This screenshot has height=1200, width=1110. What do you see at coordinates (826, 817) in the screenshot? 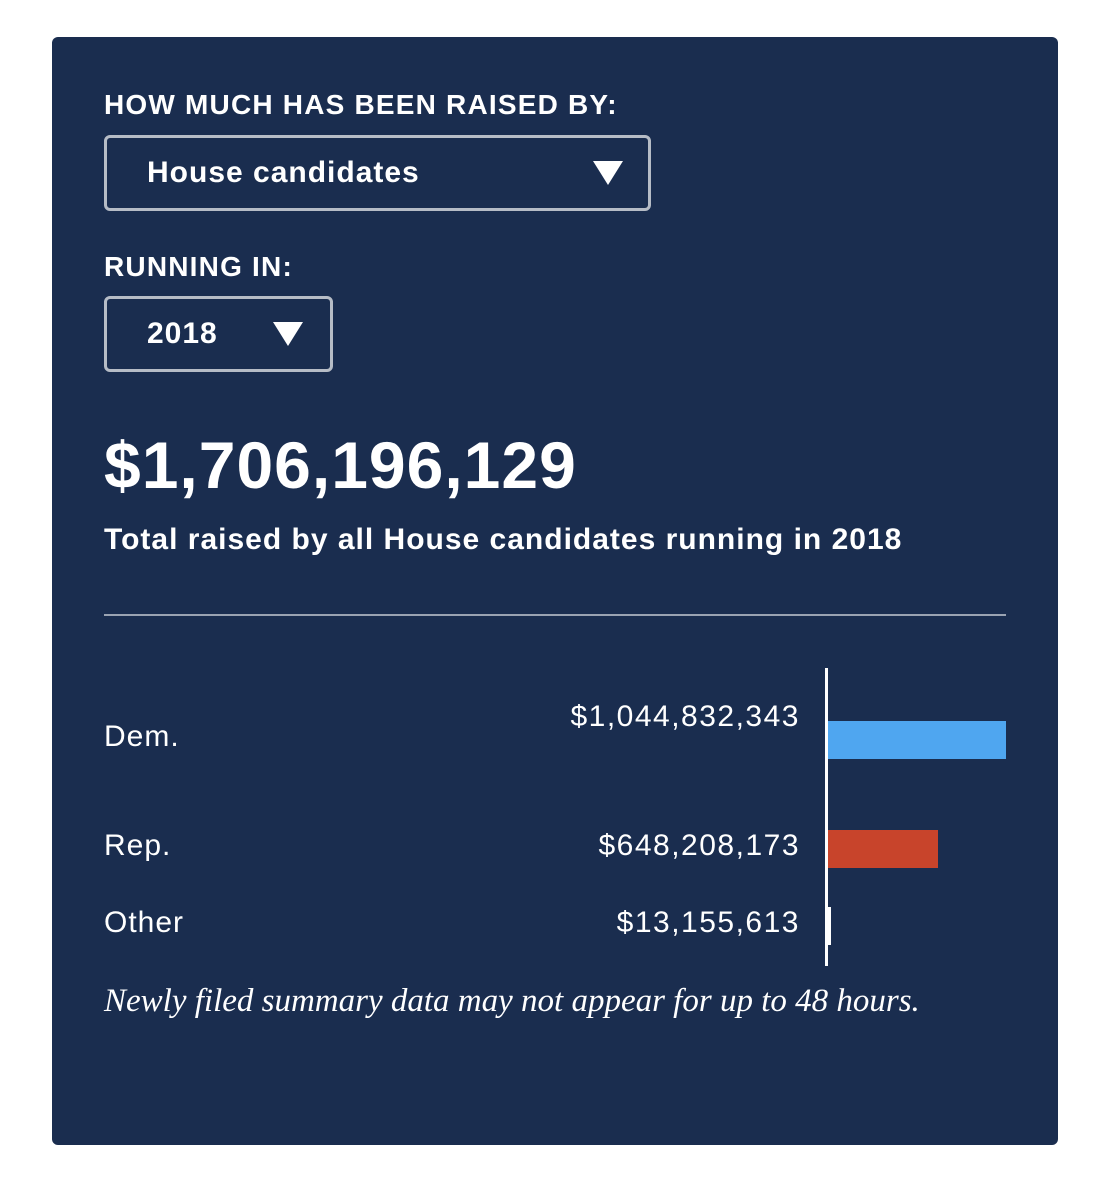
I see `chart-axis-line` at bounding box center [826, 817].